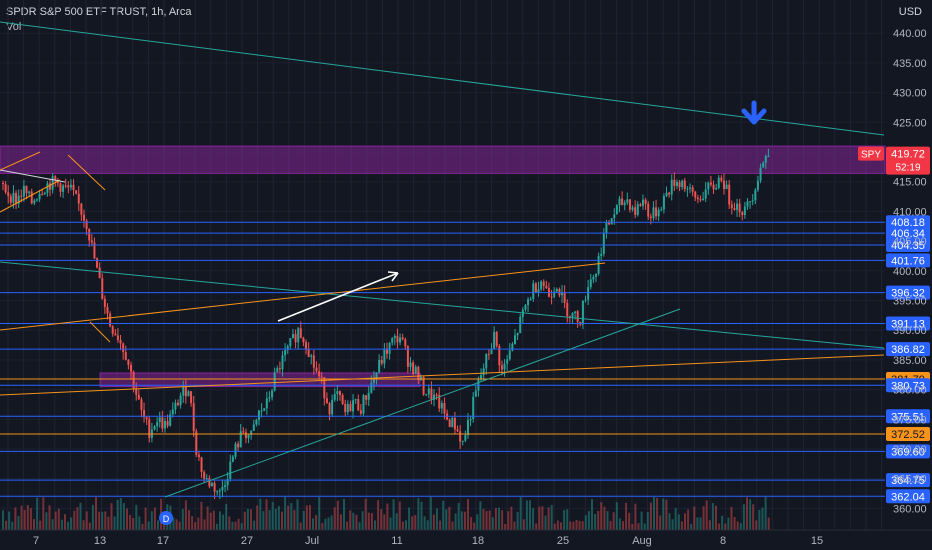 This screenshot has width=932, height=550. I want to click on level-price-label: 386.82, so click(908, 350).